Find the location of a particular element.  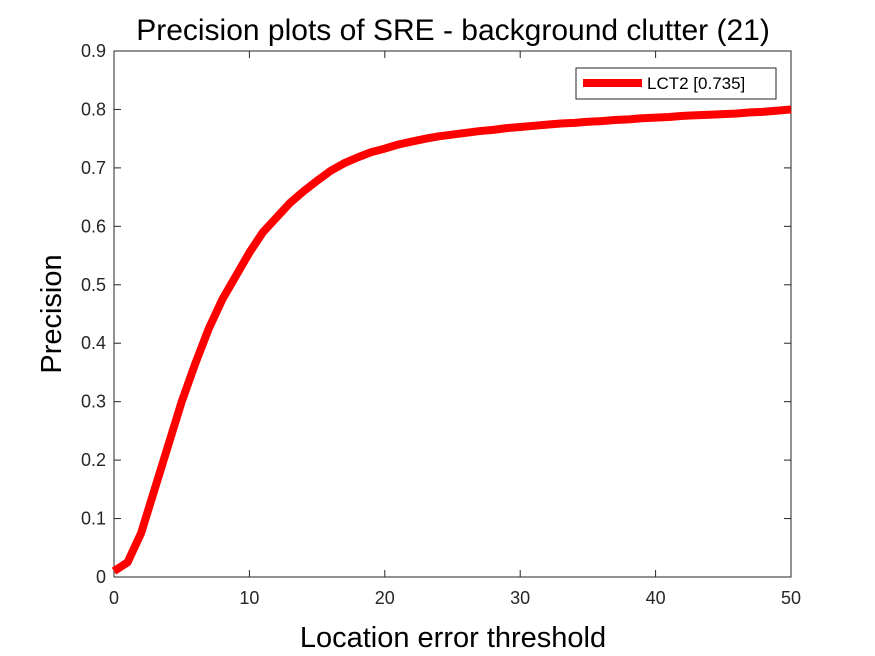

legend: LCT2 [0.735] is located at coordinates (676, 83).